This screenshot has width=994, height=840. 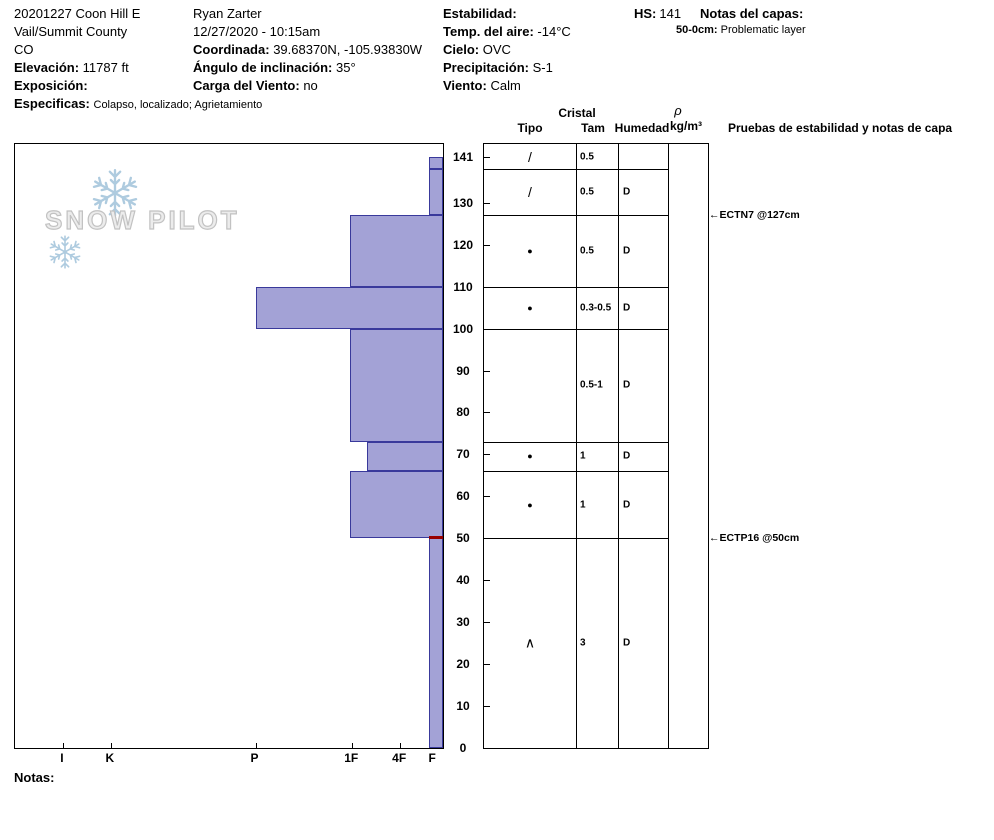 What do you see at coordinates (554, 31) in the screenshot?
I see `air-temp-value: -14°C` at bounding box center [554, 31].